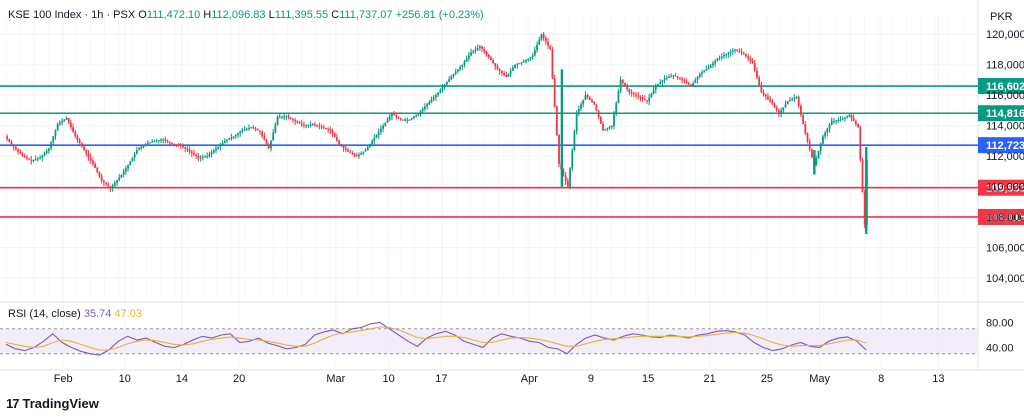 The height and width of the screenshot is (418, 1024). I want to click on time-tick-label: 9, so click(591, 379).